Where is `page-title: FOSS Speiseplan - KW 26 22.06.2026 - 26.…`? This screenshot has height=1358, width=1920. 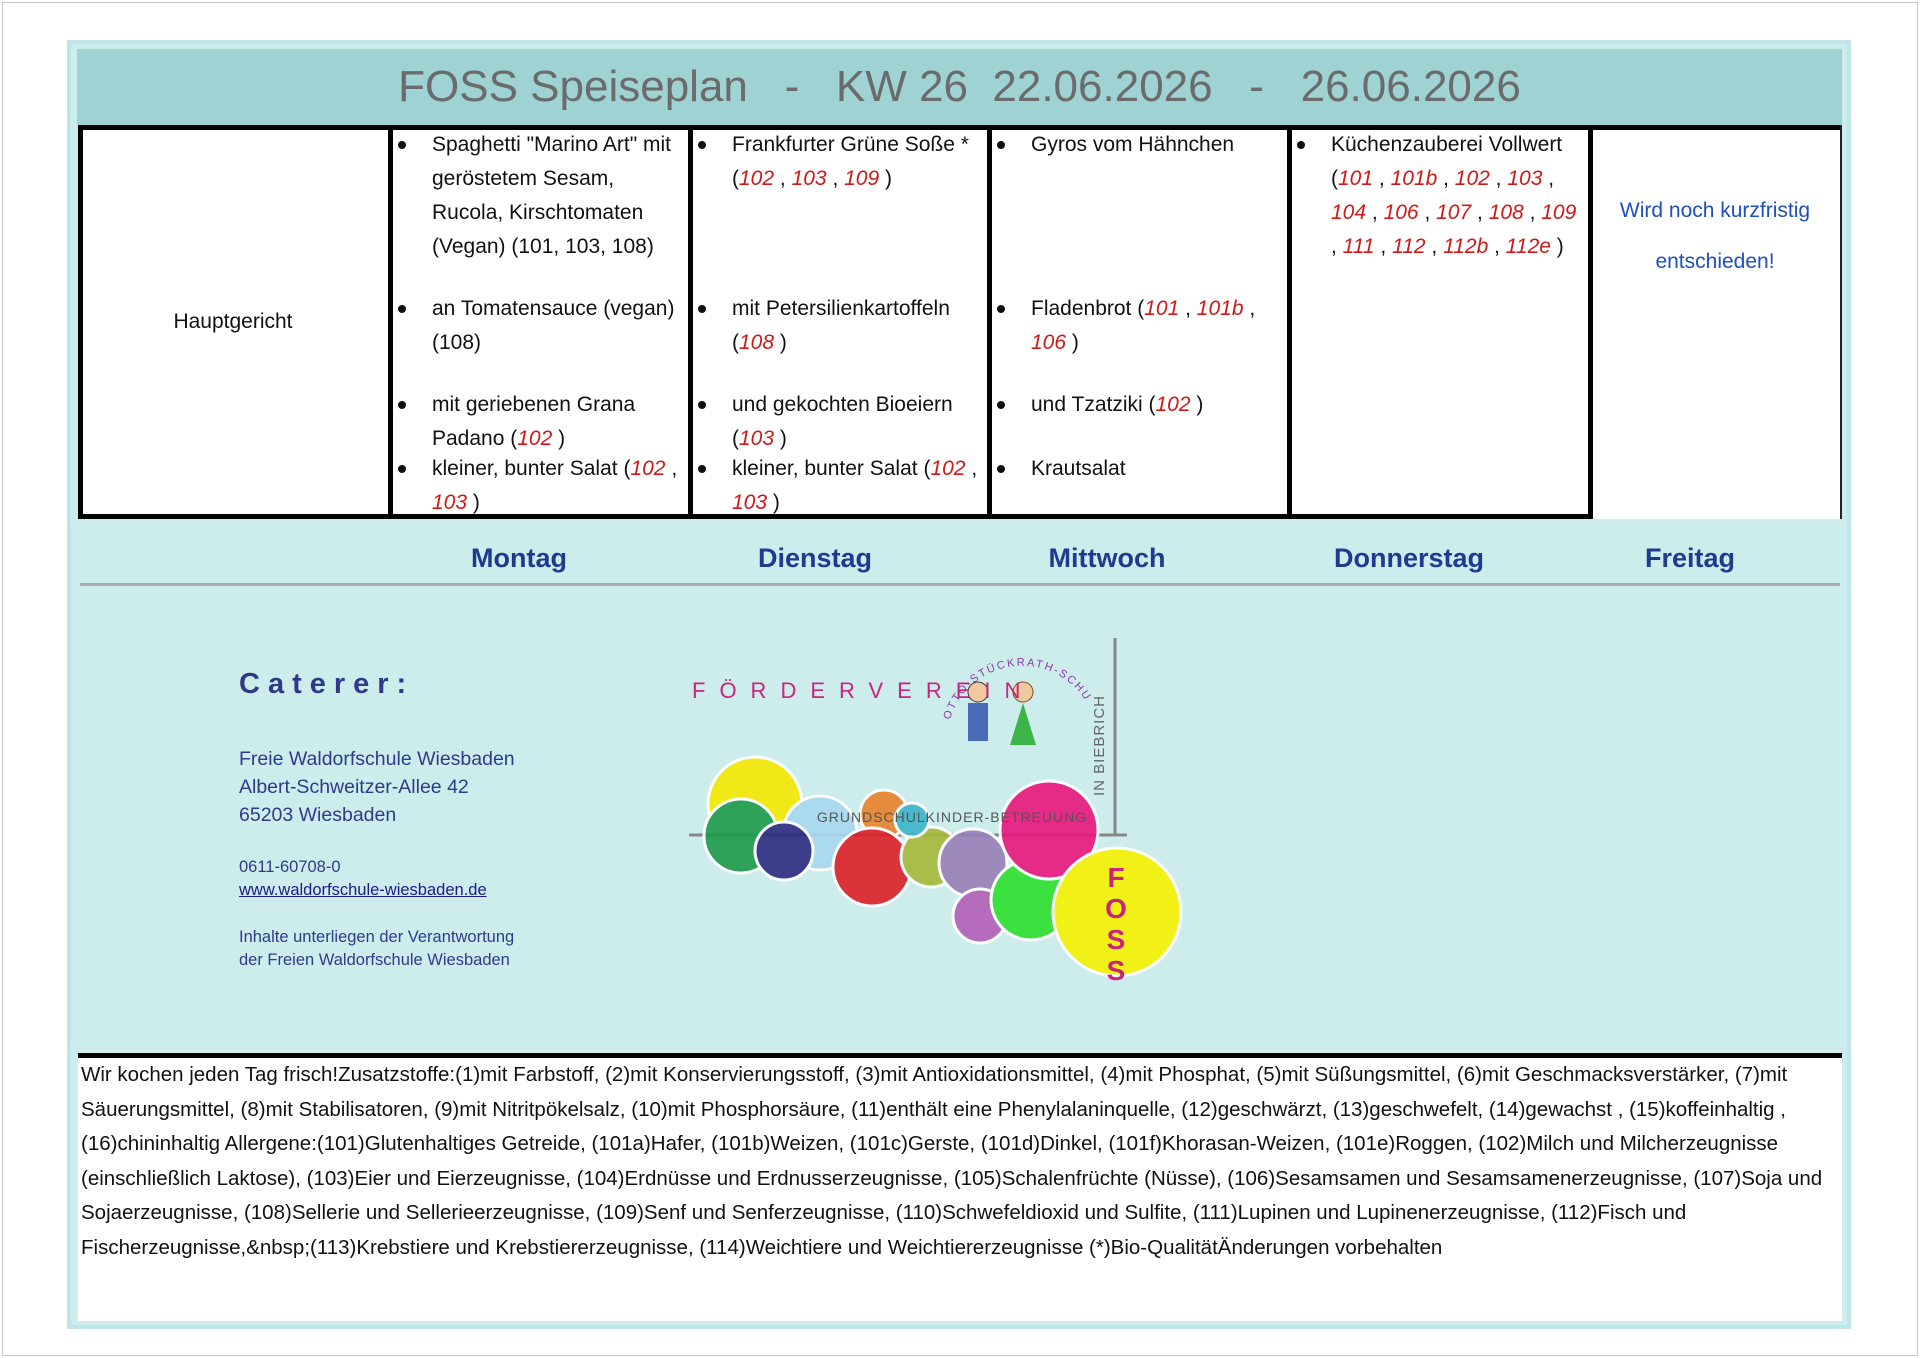
page-title: FOSS Speiseplan - KW 26 22.06.2026 - 26.… is located at coordinates (959, 86).